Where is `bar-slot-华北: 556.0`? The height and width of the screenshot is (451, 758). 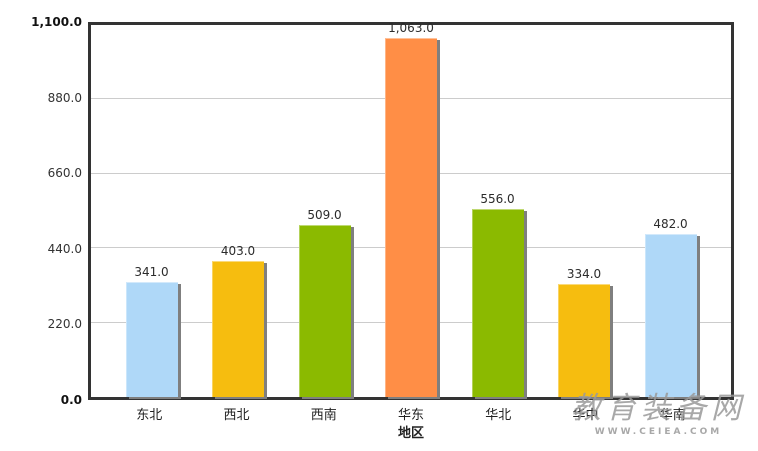 bar-slot-华北: 556.0 is located at coordinates (497, 211).